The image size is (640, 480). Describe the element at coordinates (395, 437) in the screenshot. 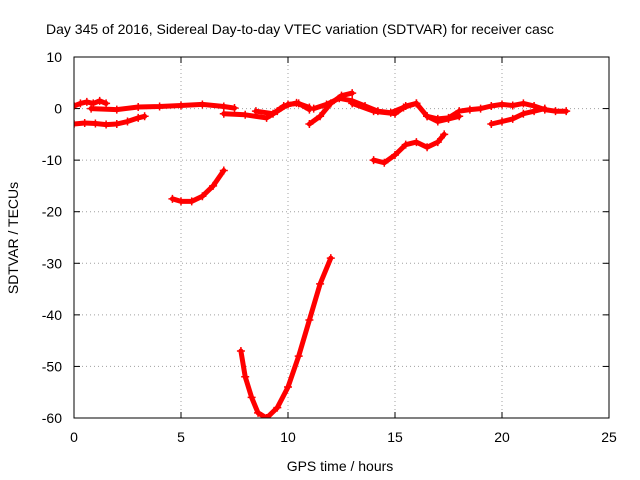

I see `x-tick-label: 15` at that location.